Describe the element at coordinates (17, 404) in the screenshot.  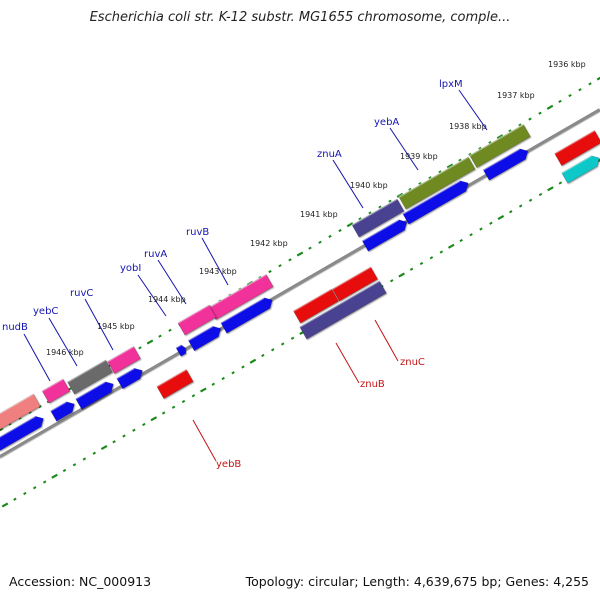
I see `gene-block-left-highlight` at that location.